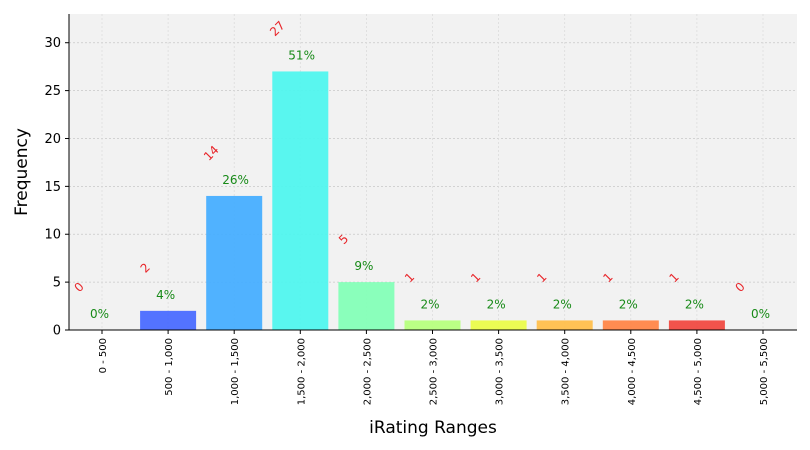 The width and height of the screenshot is (810, 450). Describe the element at coordinates (363, 266) in the screenshot. I see `percent-label: 9%` at that location.